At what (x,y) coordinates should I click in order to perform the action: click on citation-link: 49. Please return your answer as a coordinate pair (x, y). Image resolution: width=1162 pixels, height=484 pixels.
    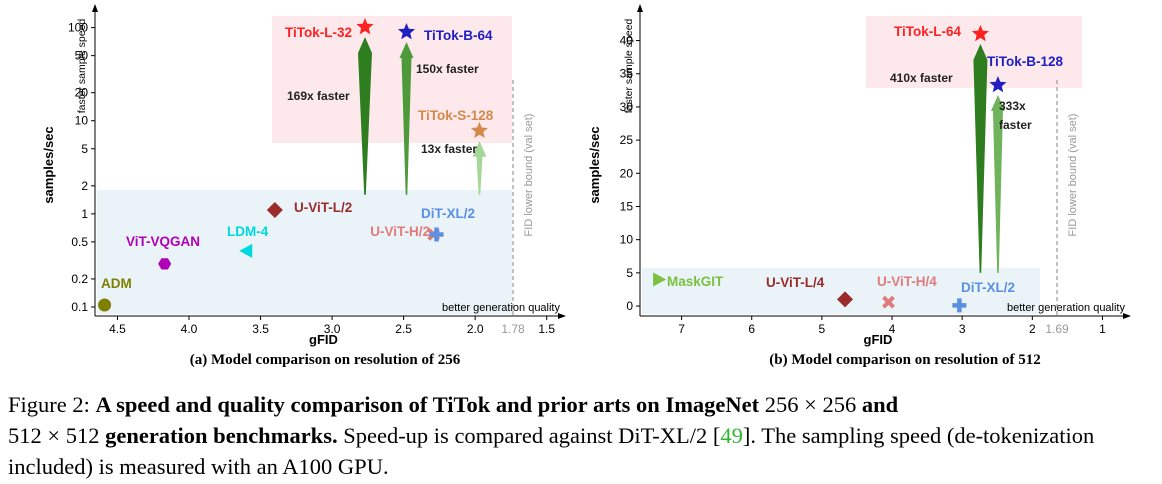
    Looking at the image, I should click on (731, 435).